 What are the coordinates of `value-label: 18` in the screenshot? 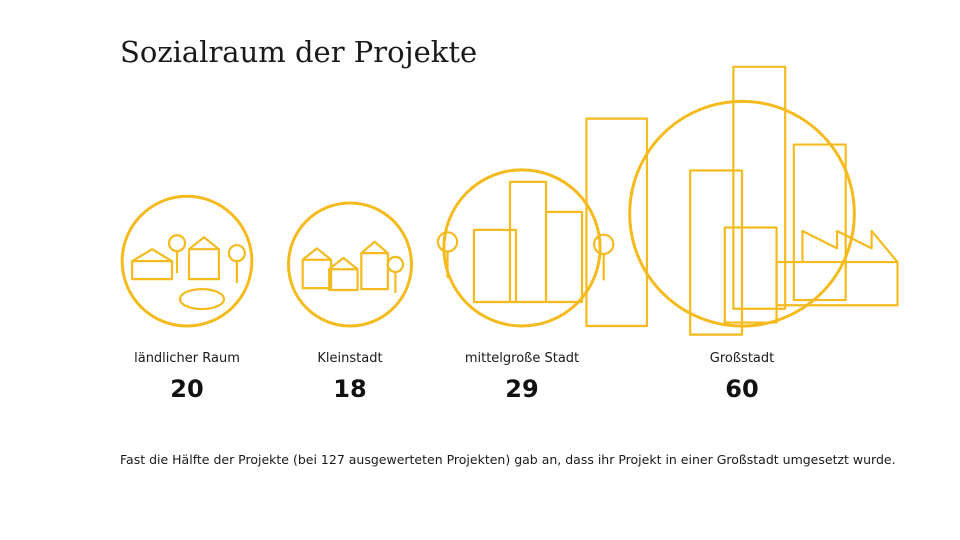 It's located at (349, 389).